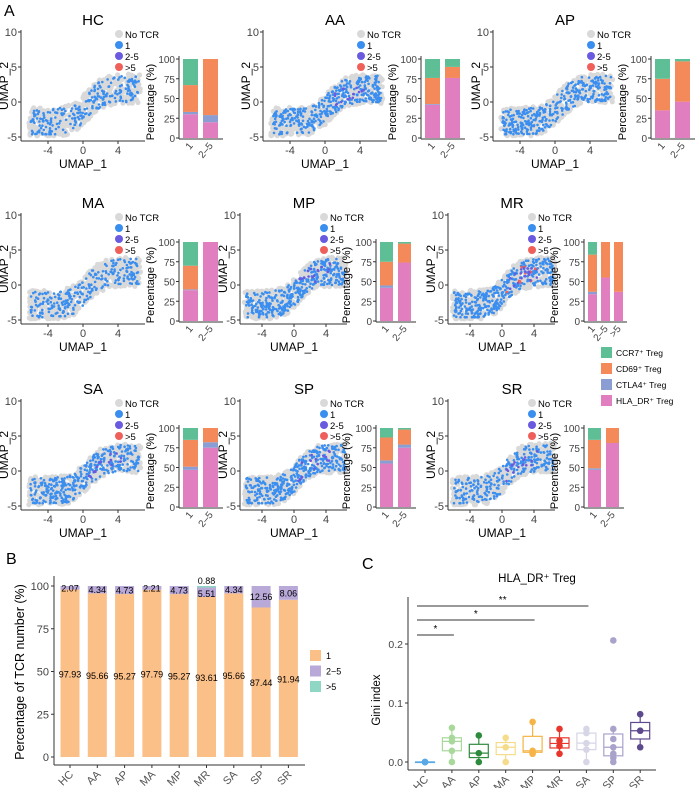  Describe the element at coordinates (439, 321) in the screenshot. I see `umap-y-tick-label: -5` at that location.